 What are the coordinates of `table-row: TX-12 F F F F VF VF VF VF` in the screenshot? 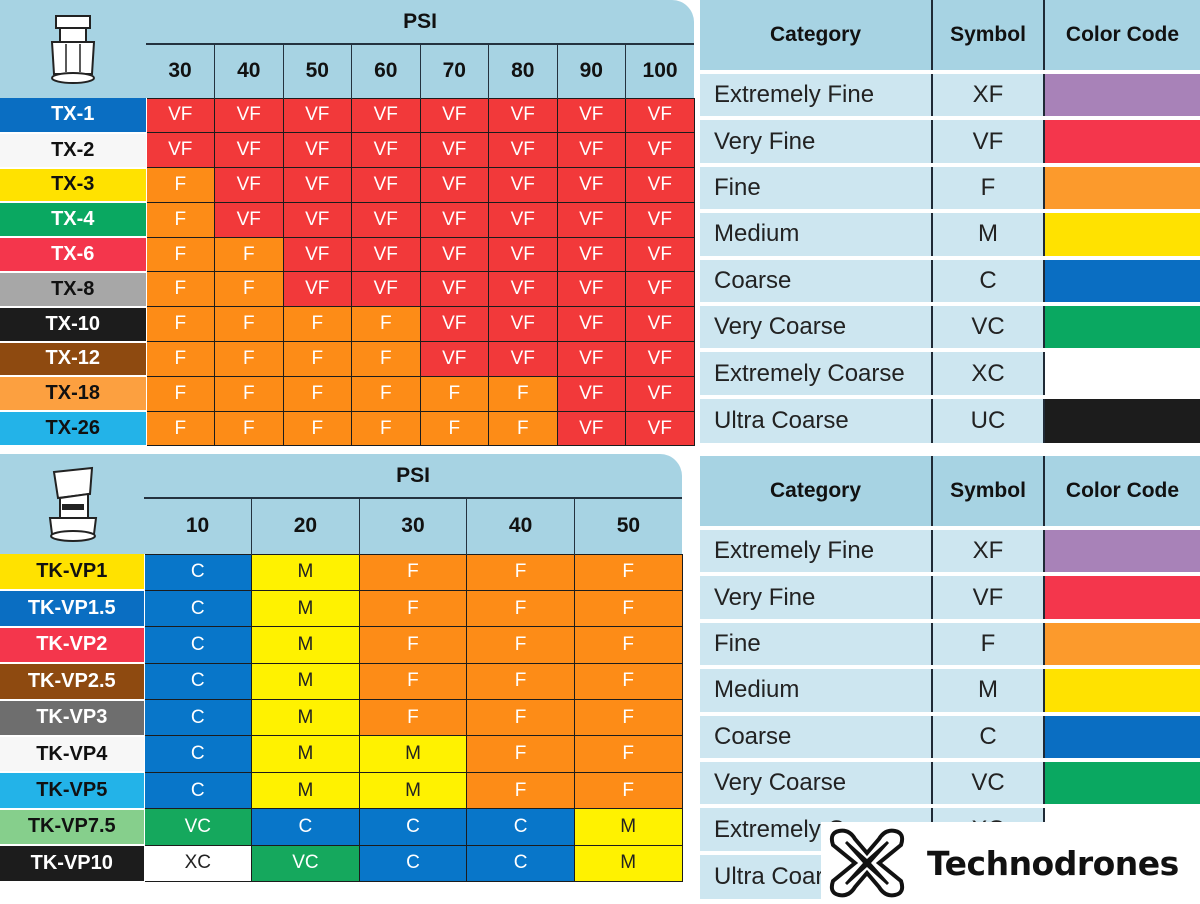 It's located at (347, 359).